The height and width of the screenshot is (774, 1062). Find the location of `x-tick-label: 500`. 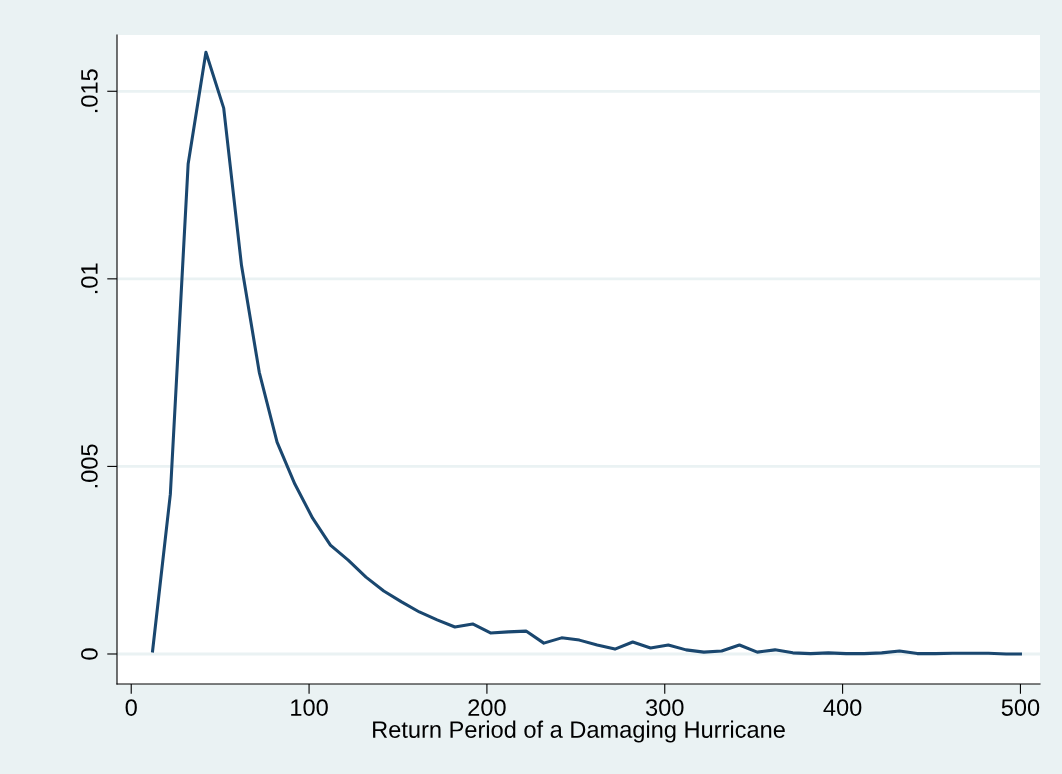

x-tick-label: 500 is located at coordinates (1020, 707).